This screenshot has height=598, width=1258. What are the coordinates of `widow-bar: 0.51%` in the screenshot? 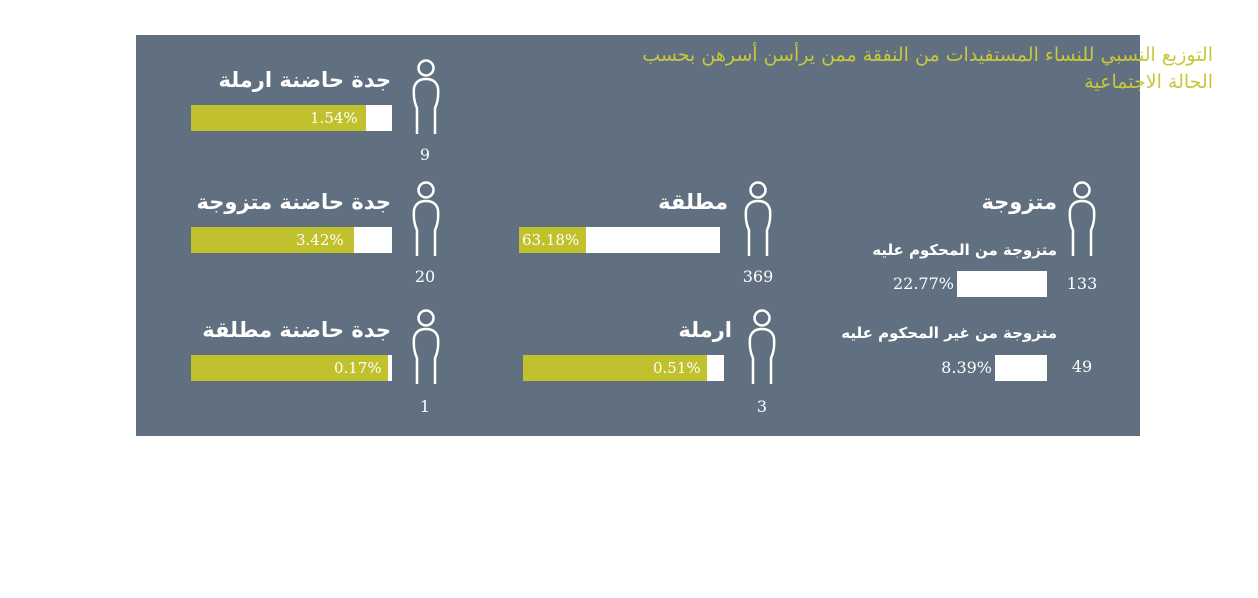 It's located at (623, 368).